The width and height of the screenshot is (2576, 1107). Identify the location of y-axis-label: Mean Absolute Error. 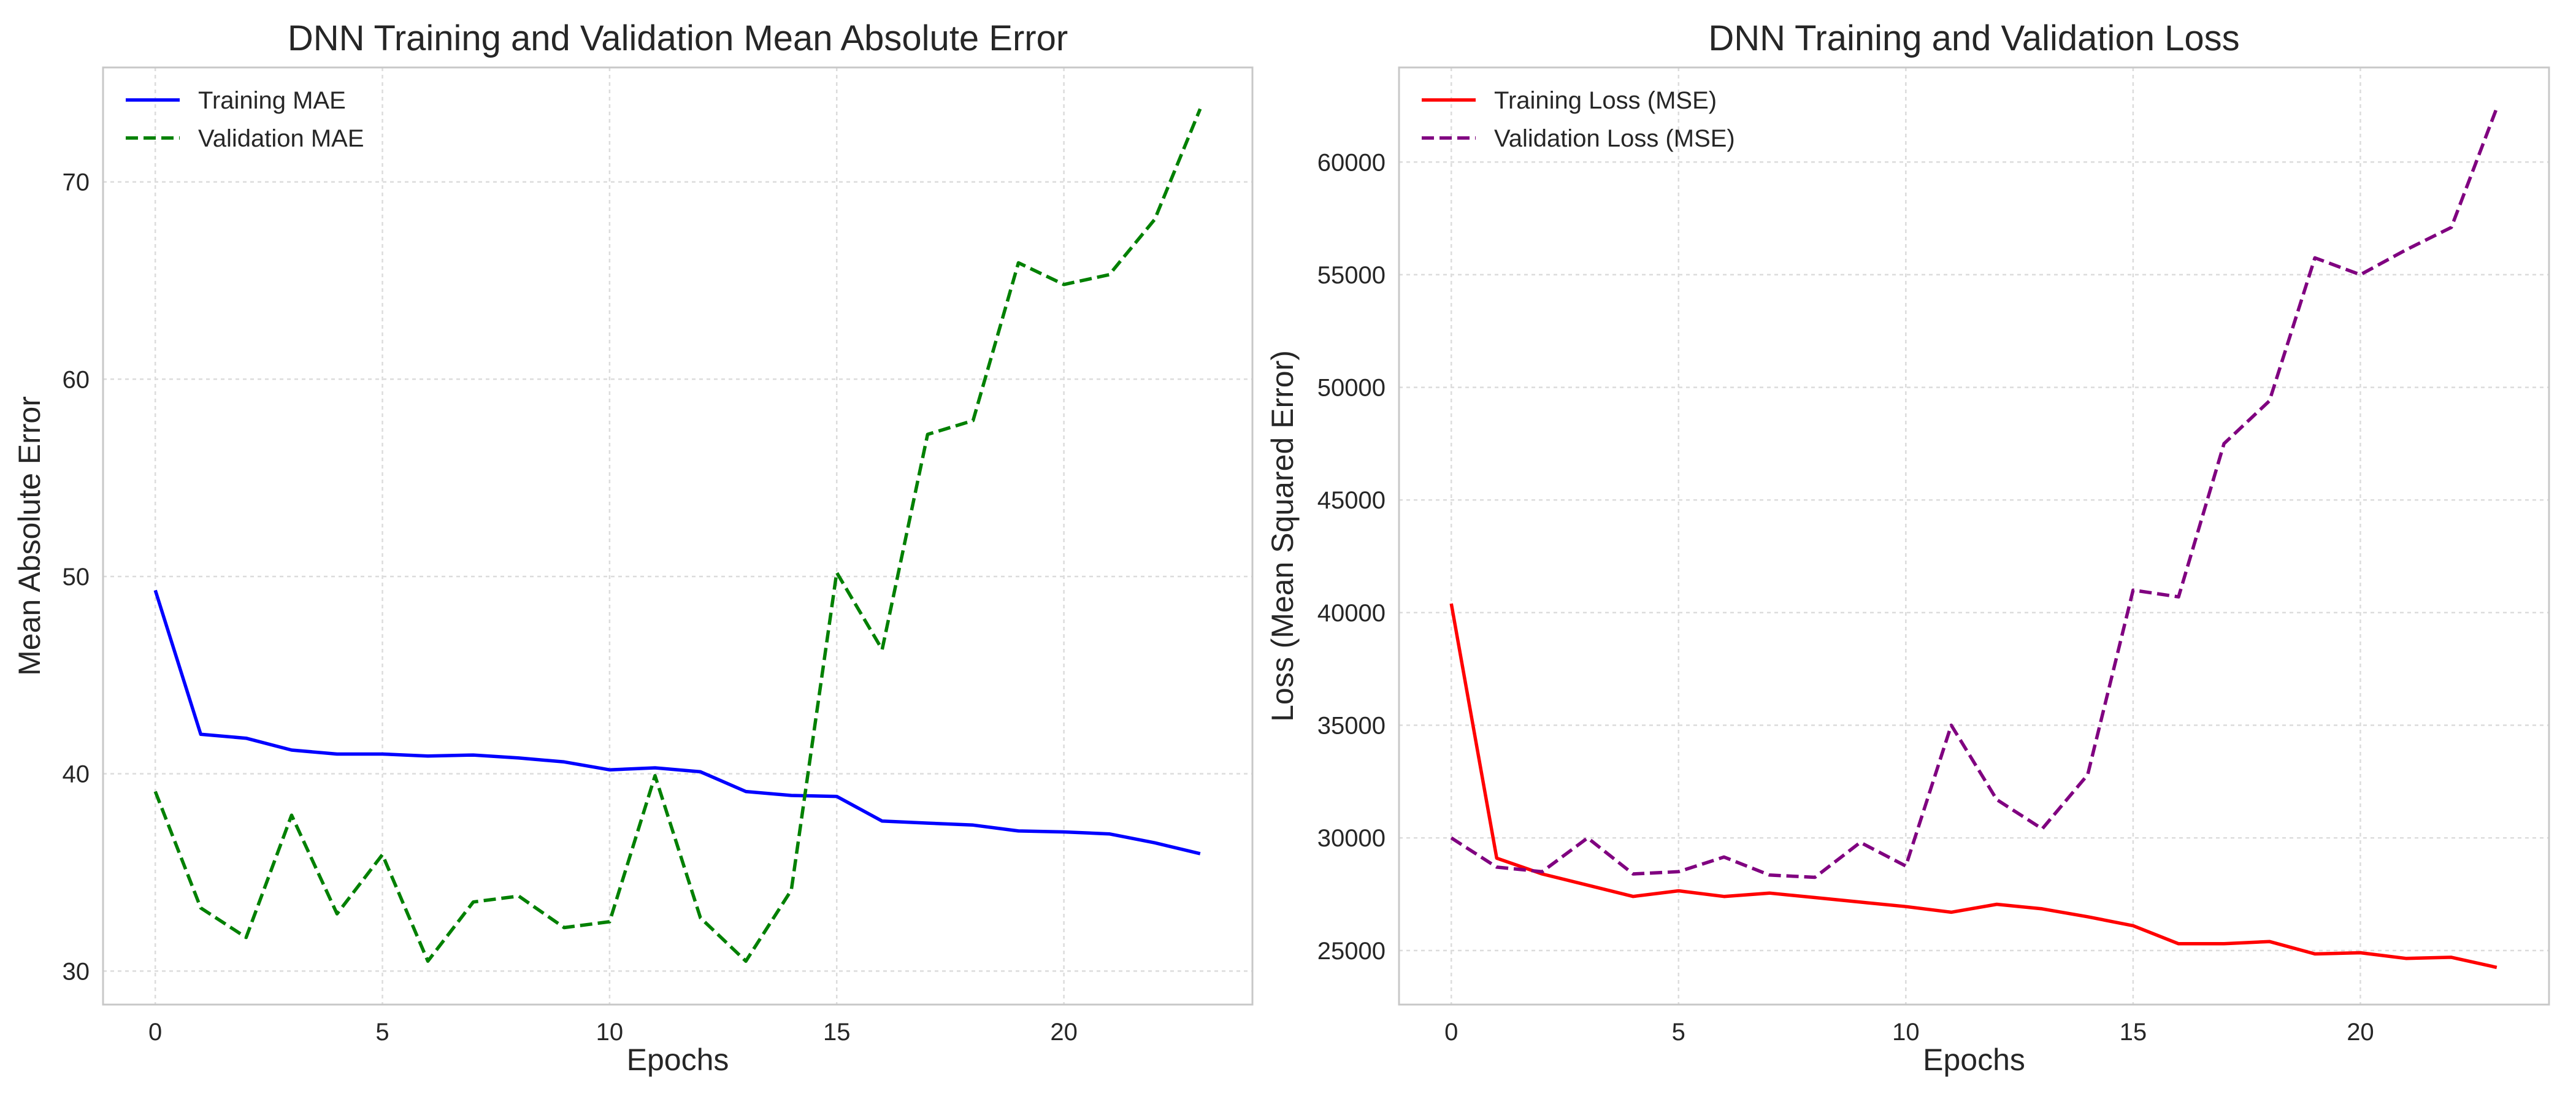
(29, 536).